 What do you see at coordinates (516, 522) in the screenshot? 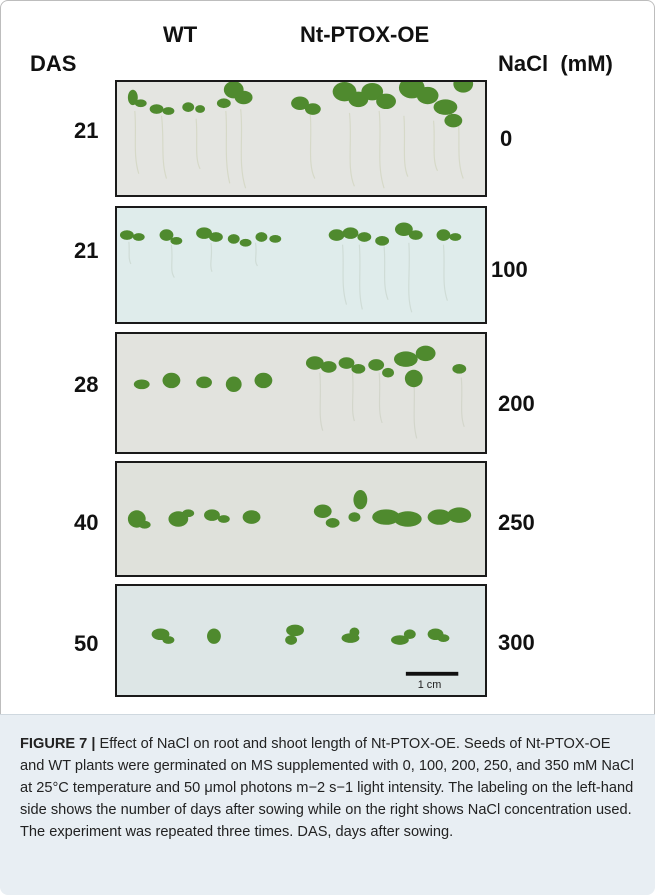
I see `row-4-nacl: 250` at bounding box center [516, 522].